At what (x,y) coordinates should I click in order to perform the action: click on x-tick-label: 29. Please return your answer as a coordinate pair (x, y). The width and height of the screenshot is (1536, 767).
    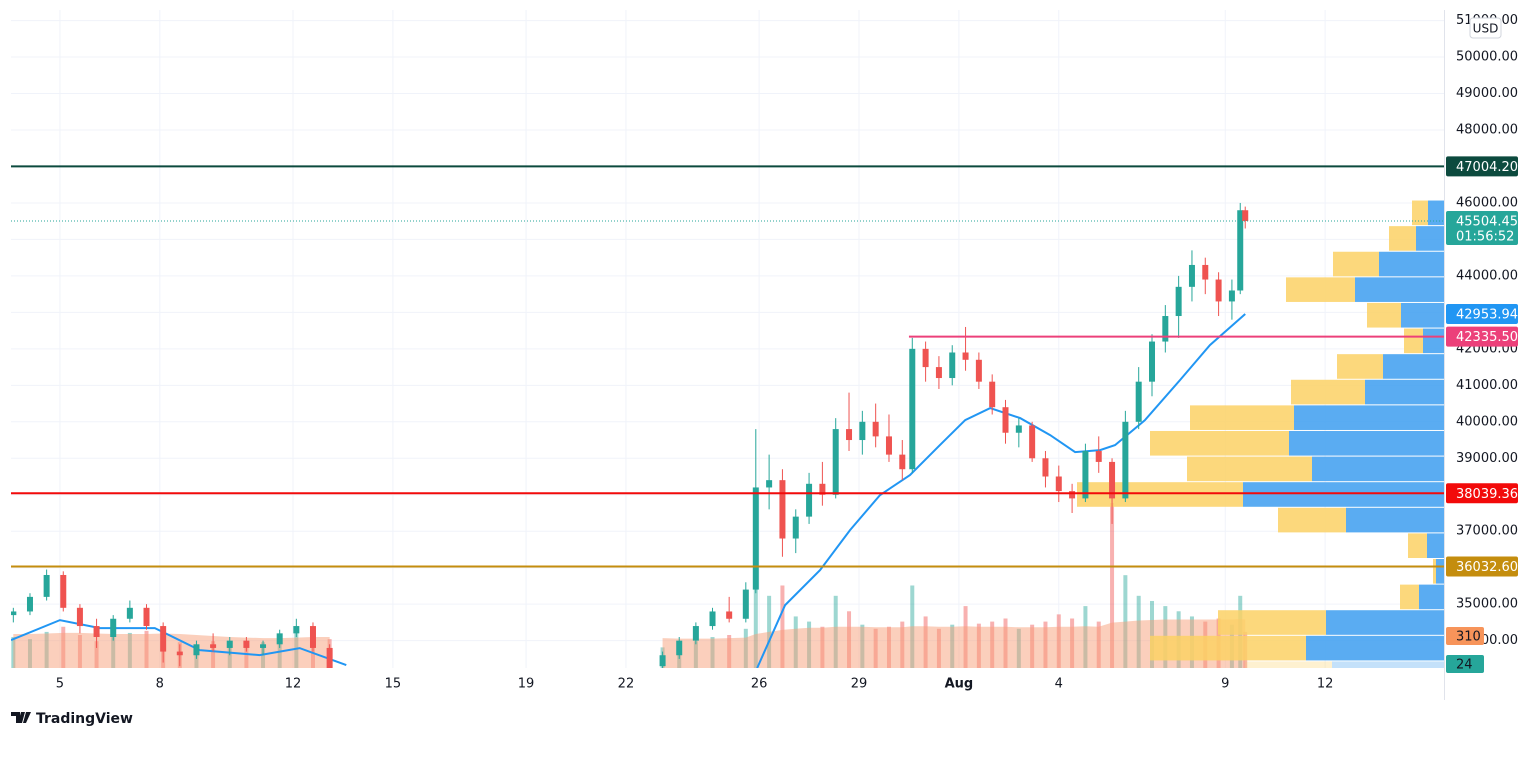
    Looking at the image, I should click on (859, 684).